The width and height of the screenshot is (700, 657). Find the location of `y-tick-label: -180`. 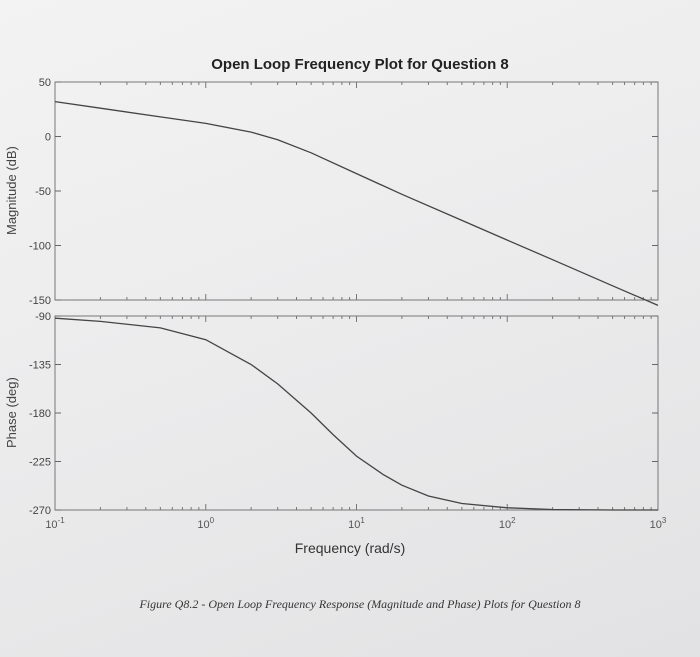

y-tick-label: -180 is located at coordinates (40, 414).